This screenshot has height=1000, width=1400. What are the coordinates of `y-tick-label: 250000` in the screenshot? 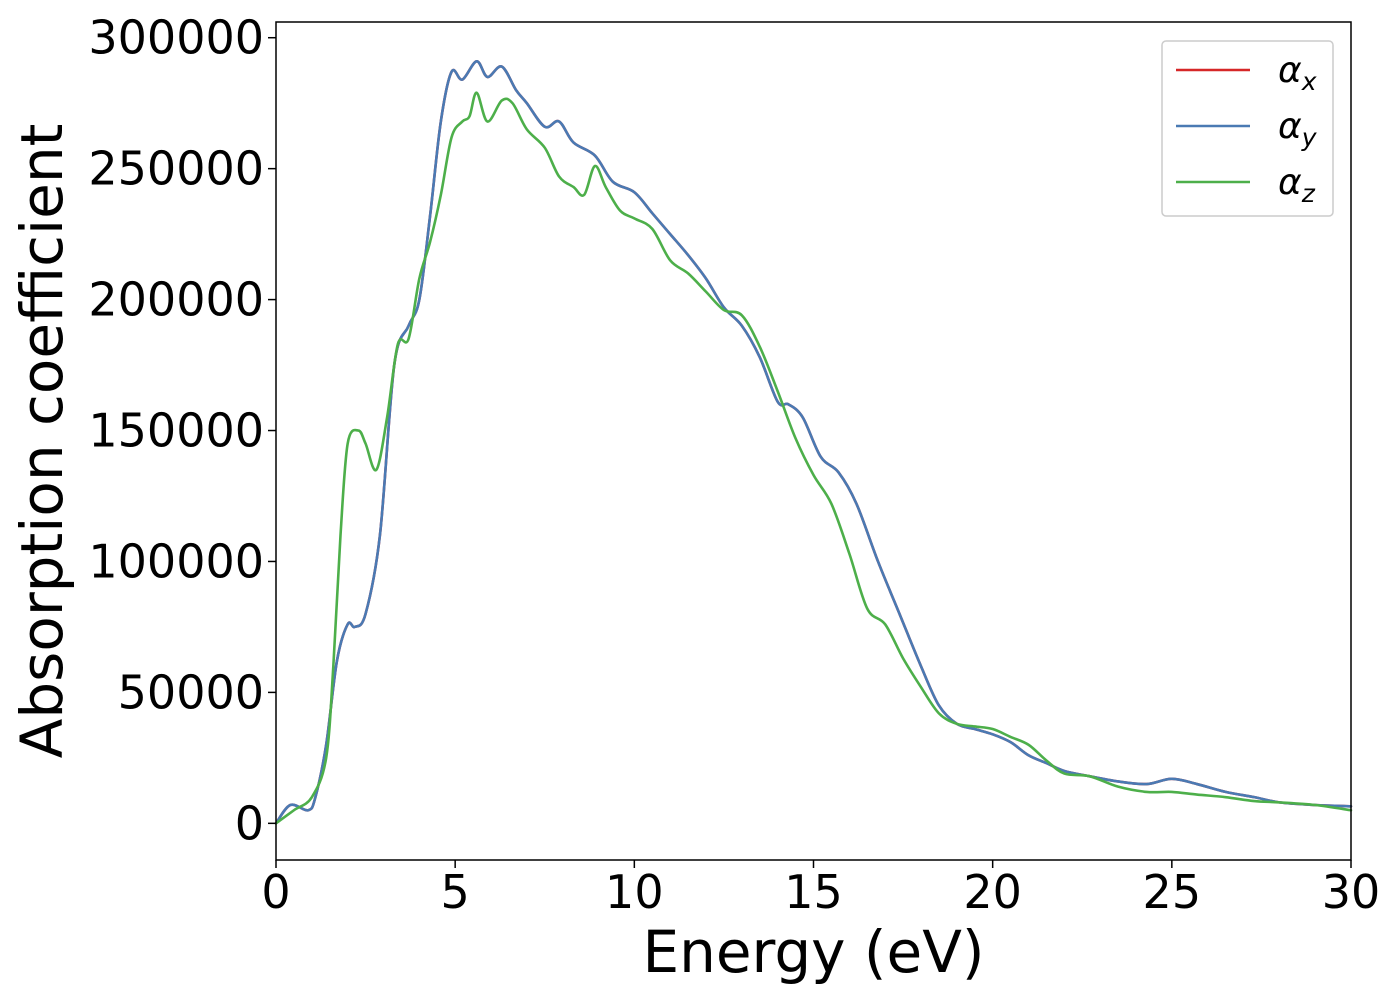 It's located at (176, 169).